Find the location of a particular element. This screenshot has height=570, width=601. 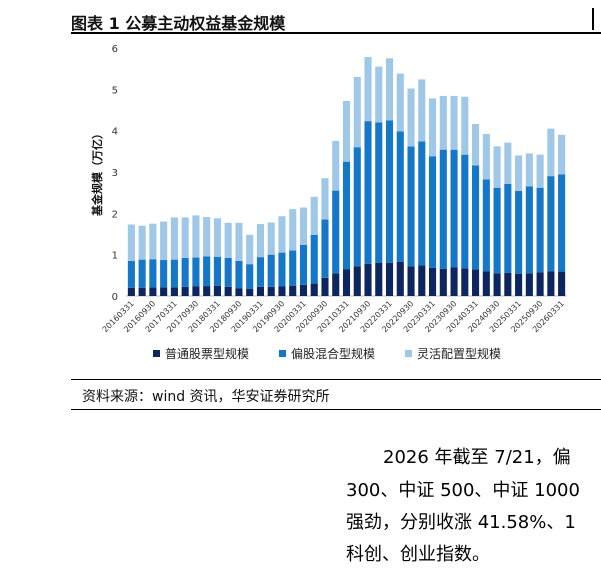

source-bottom-rule is located at coordinates (336, 409).